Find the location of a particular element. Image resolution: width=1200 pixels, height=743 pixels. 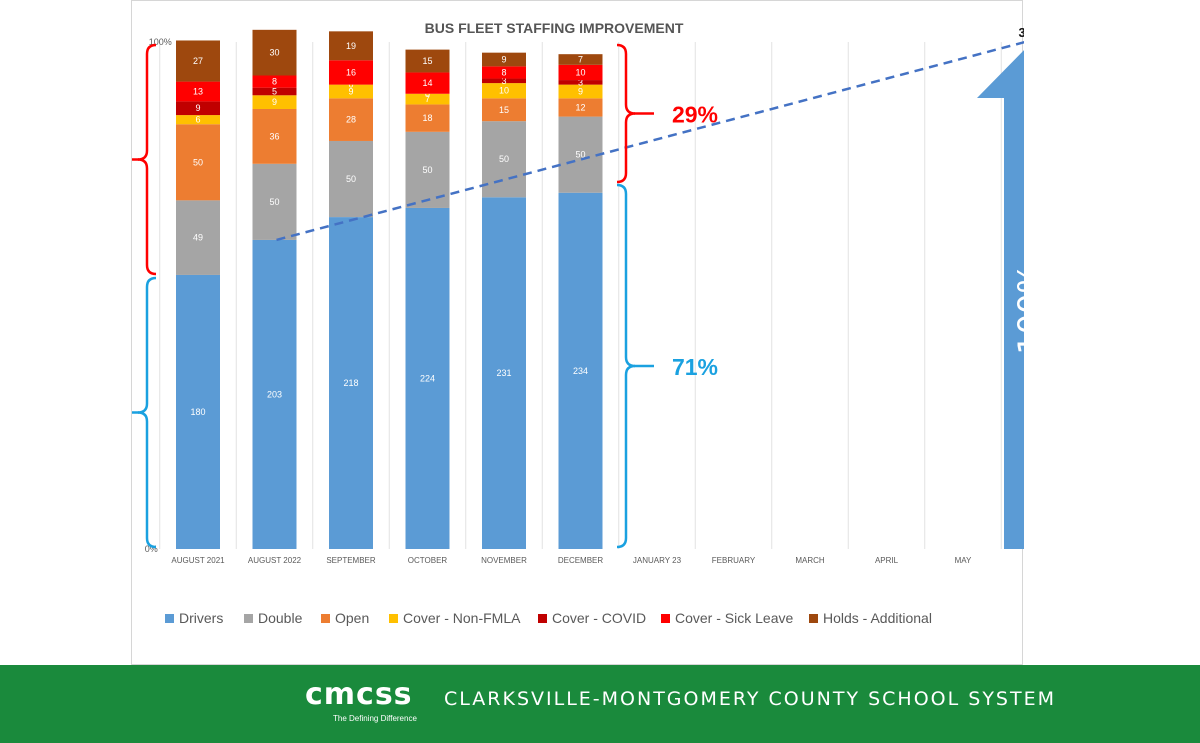

bar-drivers-october is located at coordinates (427, 378).